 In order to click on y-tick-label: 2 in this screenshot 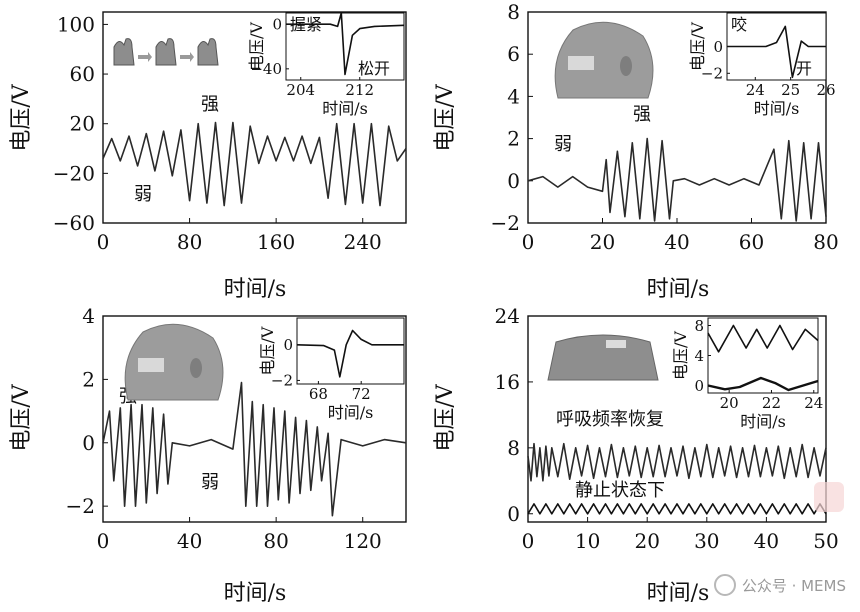, I will do `click(88, 379)`.